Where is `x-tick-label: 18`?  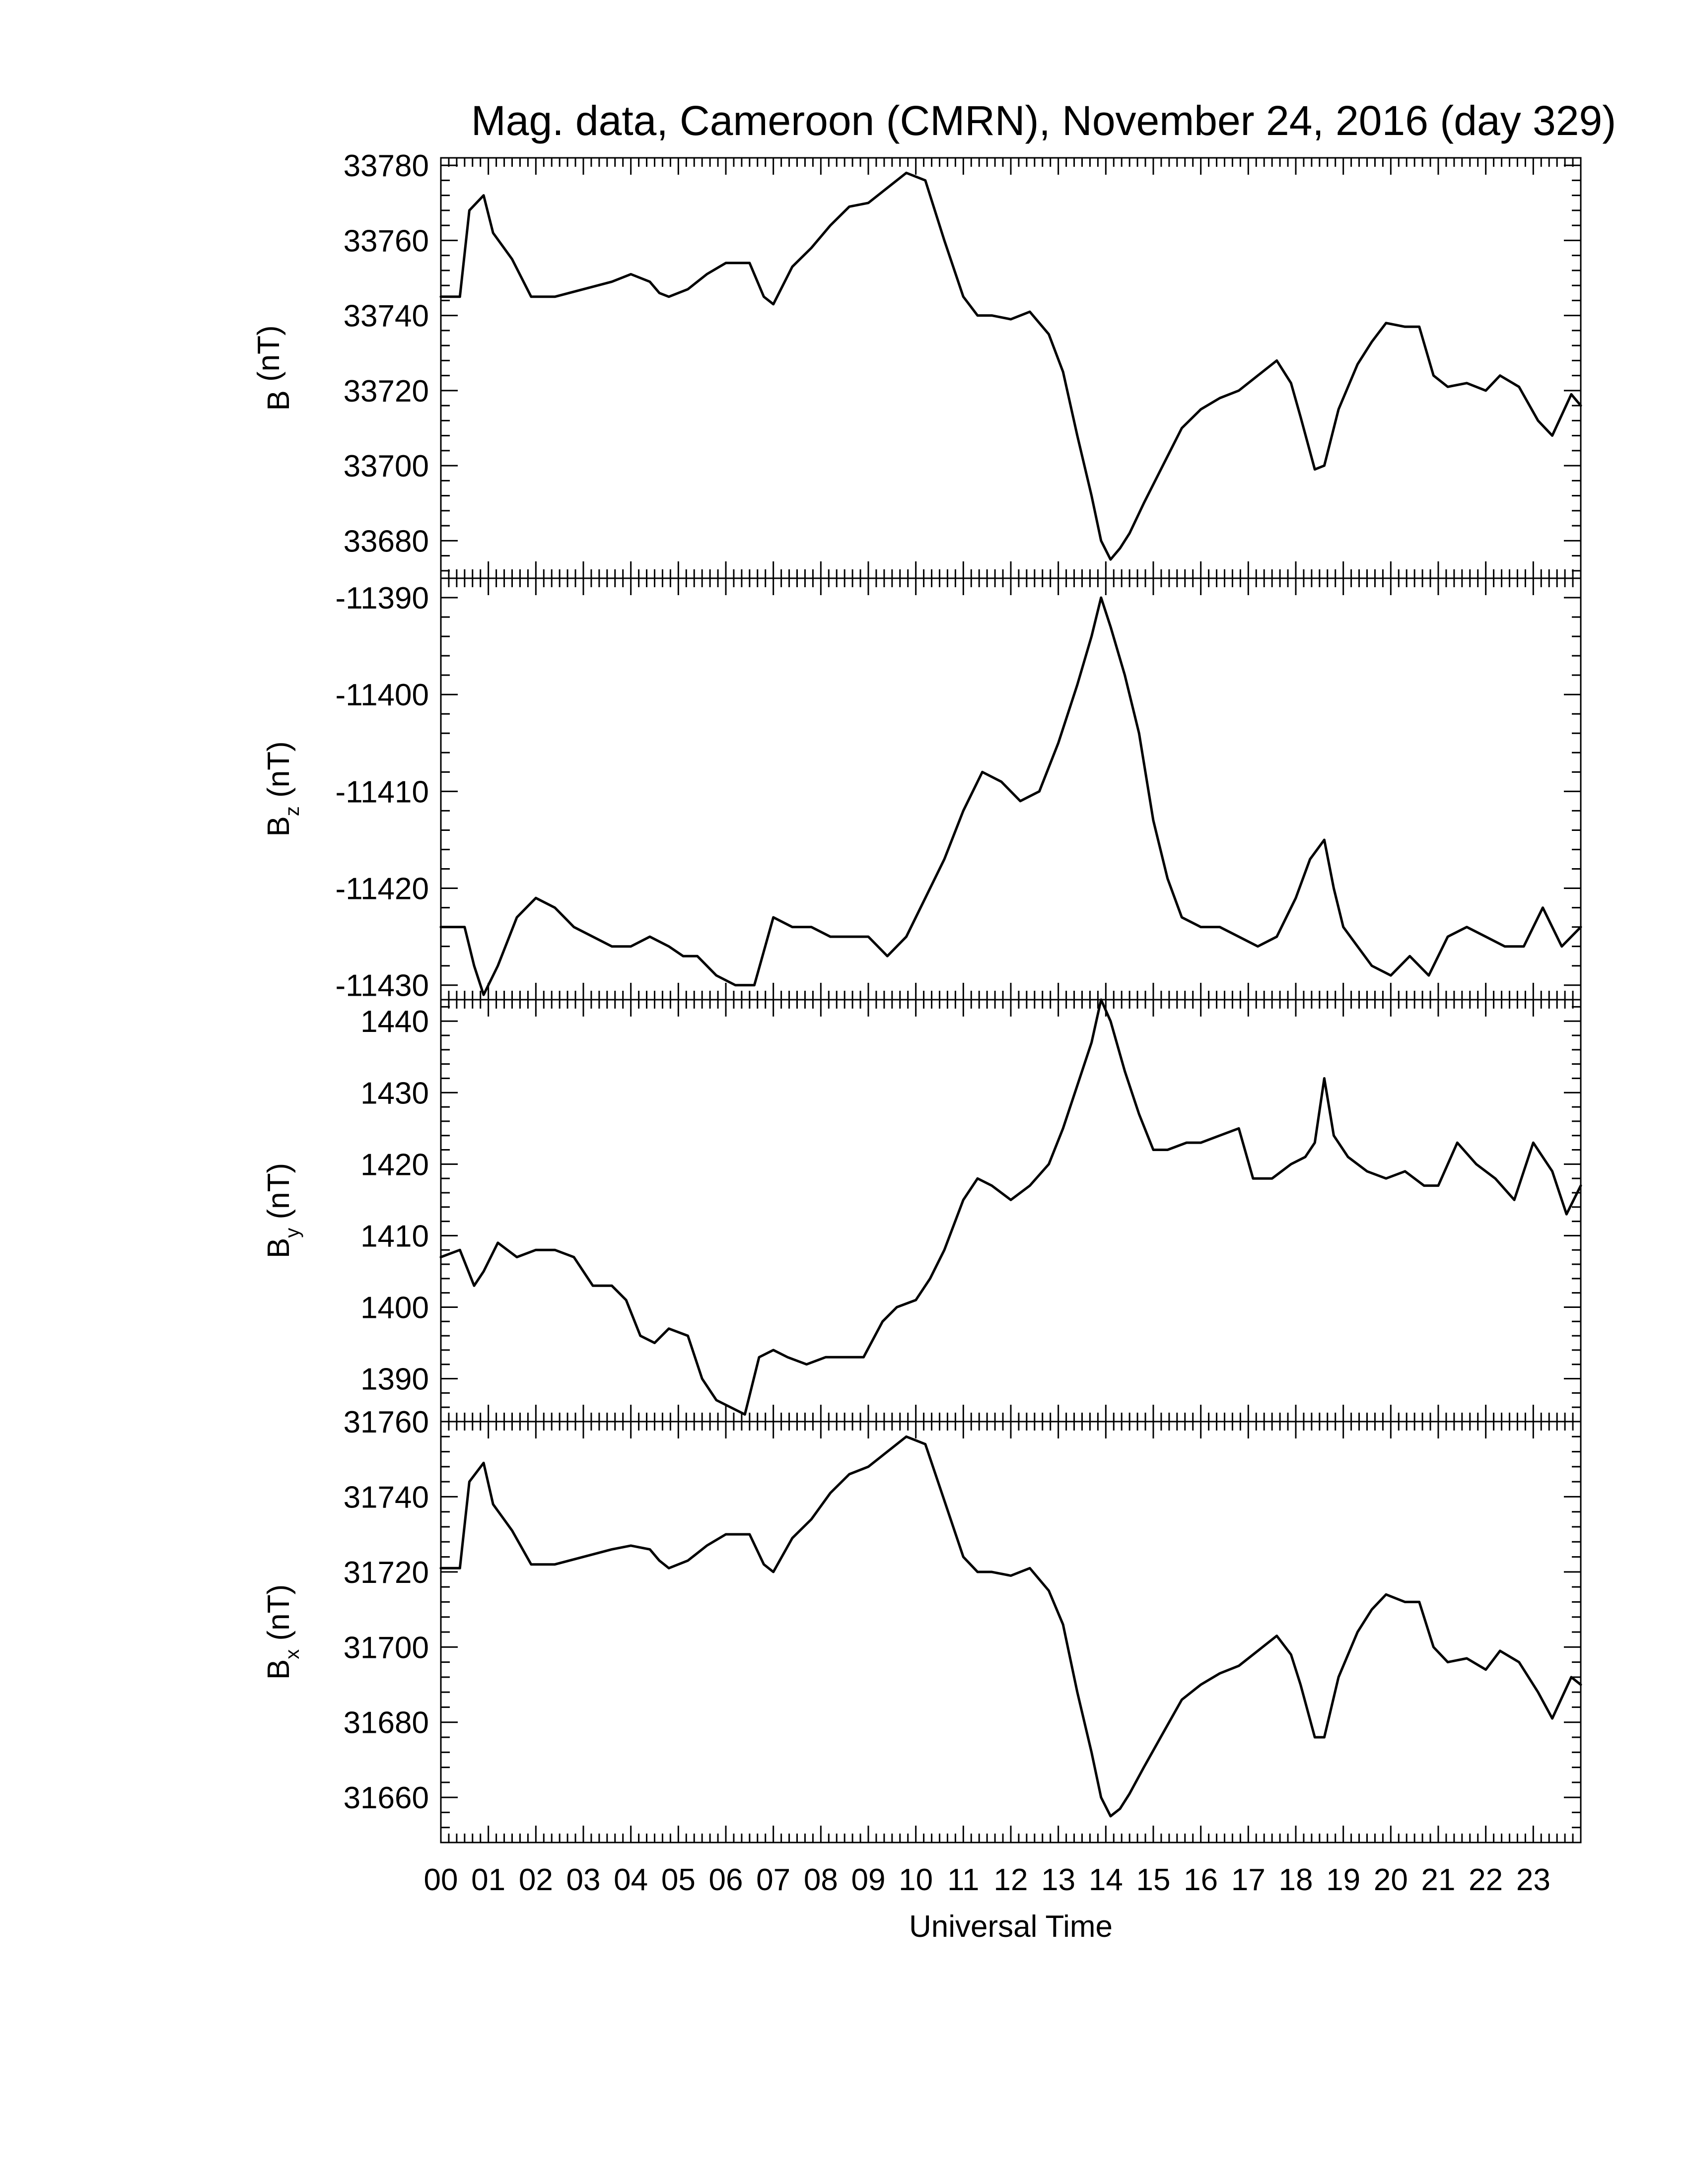 x-tick-label: 18 is located at coordinates (1296, 1880).